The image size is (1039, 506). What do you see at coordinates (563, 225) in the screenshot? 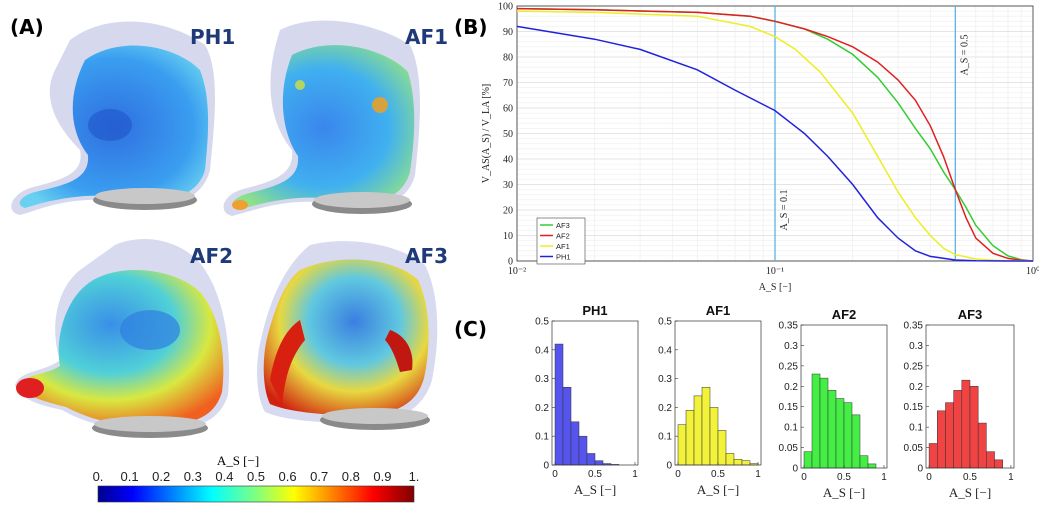
I see `legend-entry: AF3` at bounding box center [563, 225].